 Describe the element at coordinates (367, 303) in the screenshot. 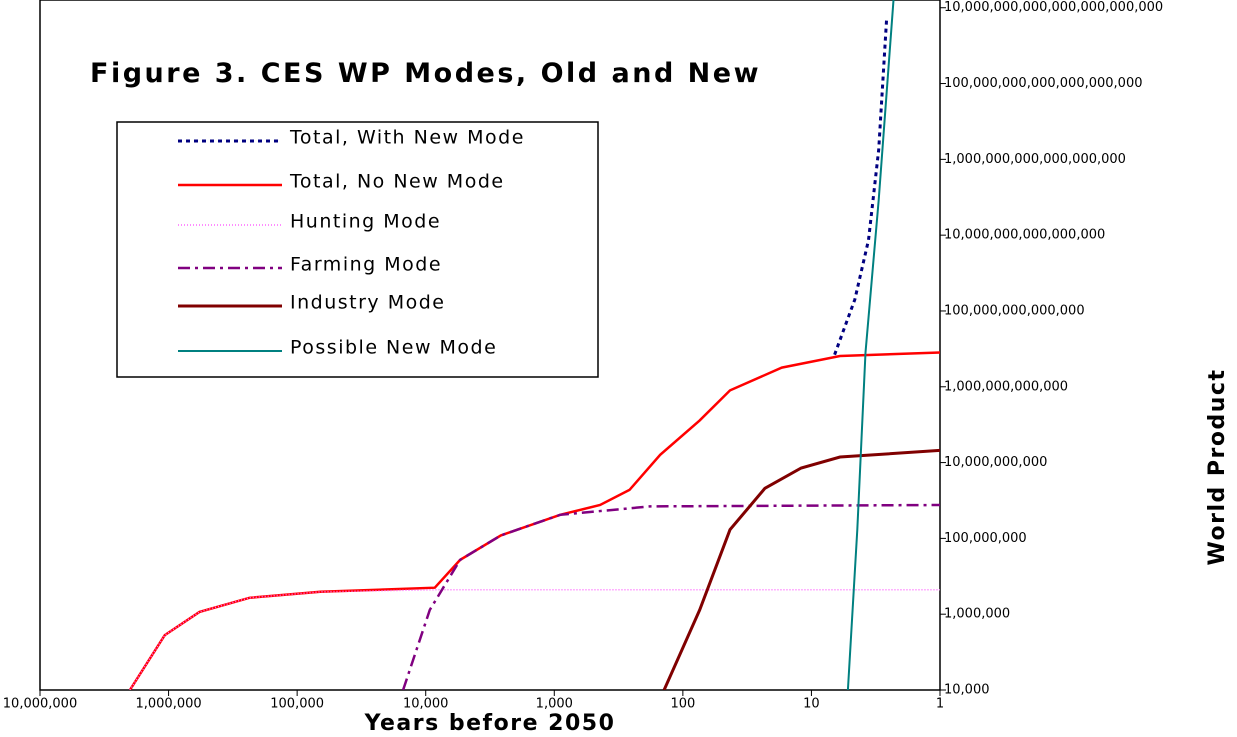

I see `legend-label: Industry Mode` at that location.